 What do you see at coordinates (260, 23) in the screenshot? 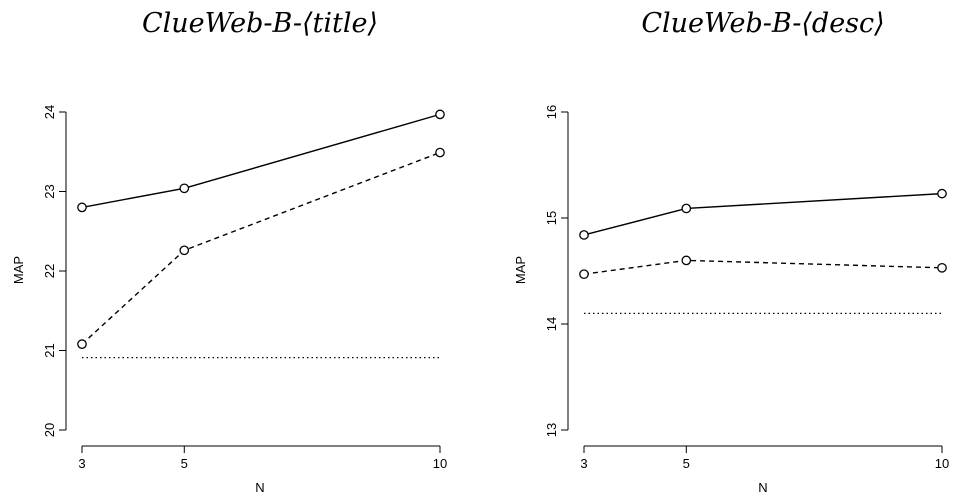
I see `chart-title: ClueWeb-B-⟨title⟩` at bounding box center [260, 23].